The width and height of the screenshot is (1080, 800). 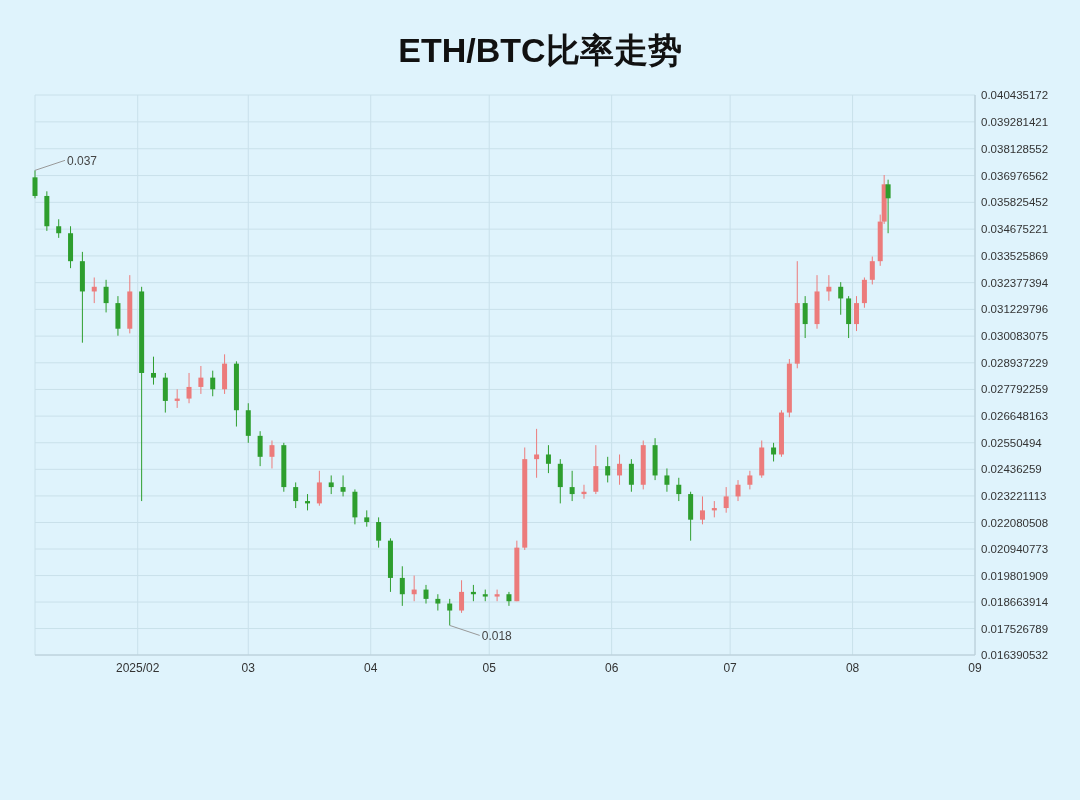 I want to click on annotation: 0.018, so click(x=497, y=635).